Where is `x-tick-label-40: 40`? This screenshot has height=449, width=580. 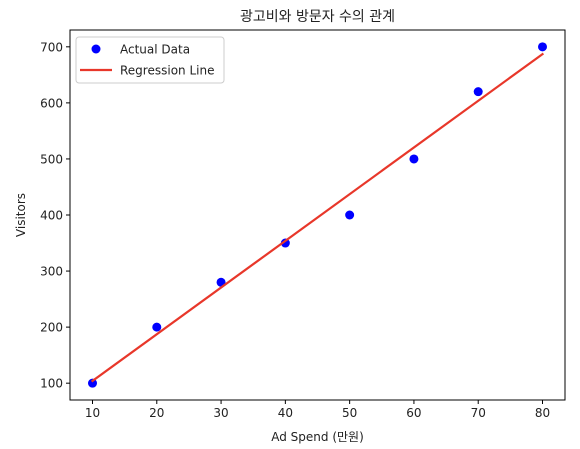
x-tick-label-40: 40 is located at coordinates (285, 413).